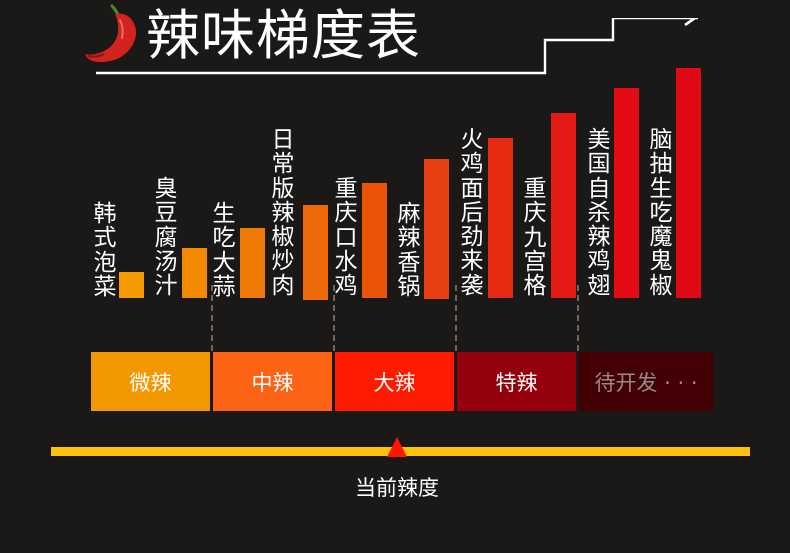 This screenshot has height=553, width=790. Describe the element at coordinates (283, 35) in the screenshot. I see `page-title: 辣味梯度表` at that location.